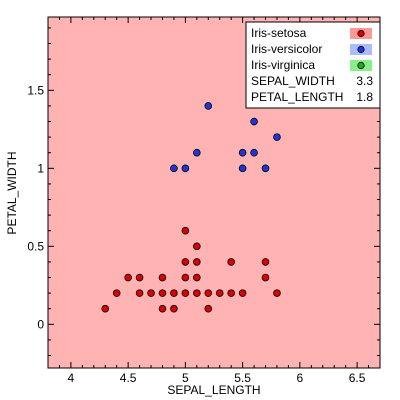  Describe the element at coordinates (364, 81) in the screenshot. I see `readout-value: 3.3` at that location.